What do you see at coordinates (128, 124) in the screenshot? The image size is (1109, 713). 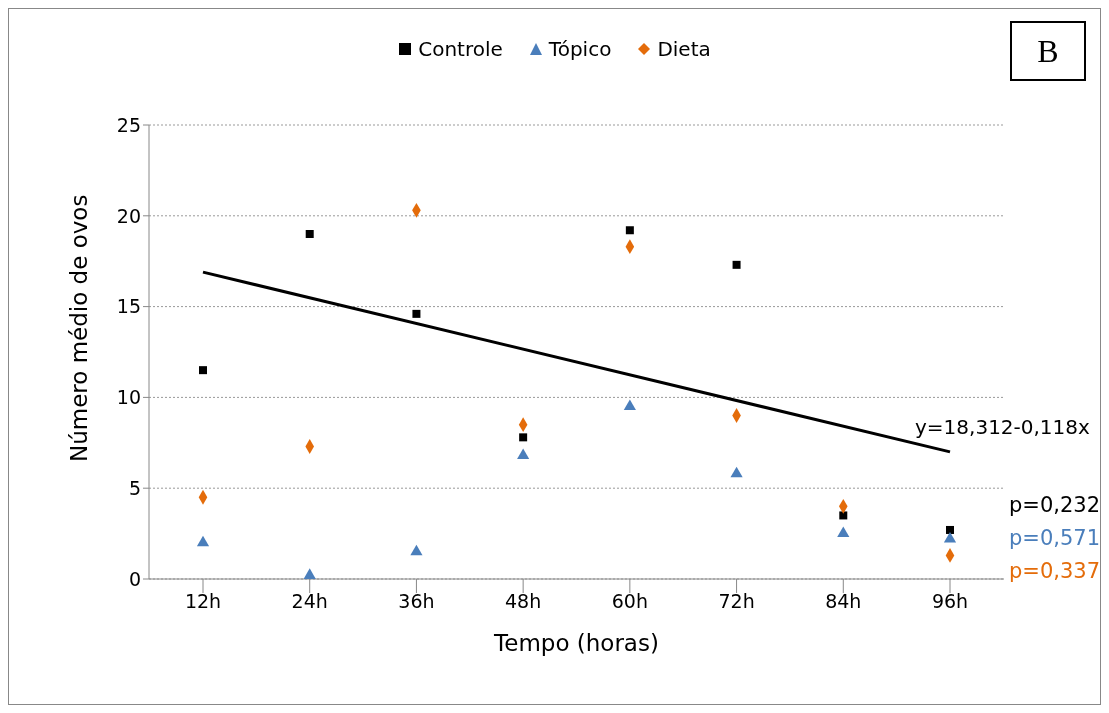 I see `y-tick-label: 25` at bounding box center [128, 124].